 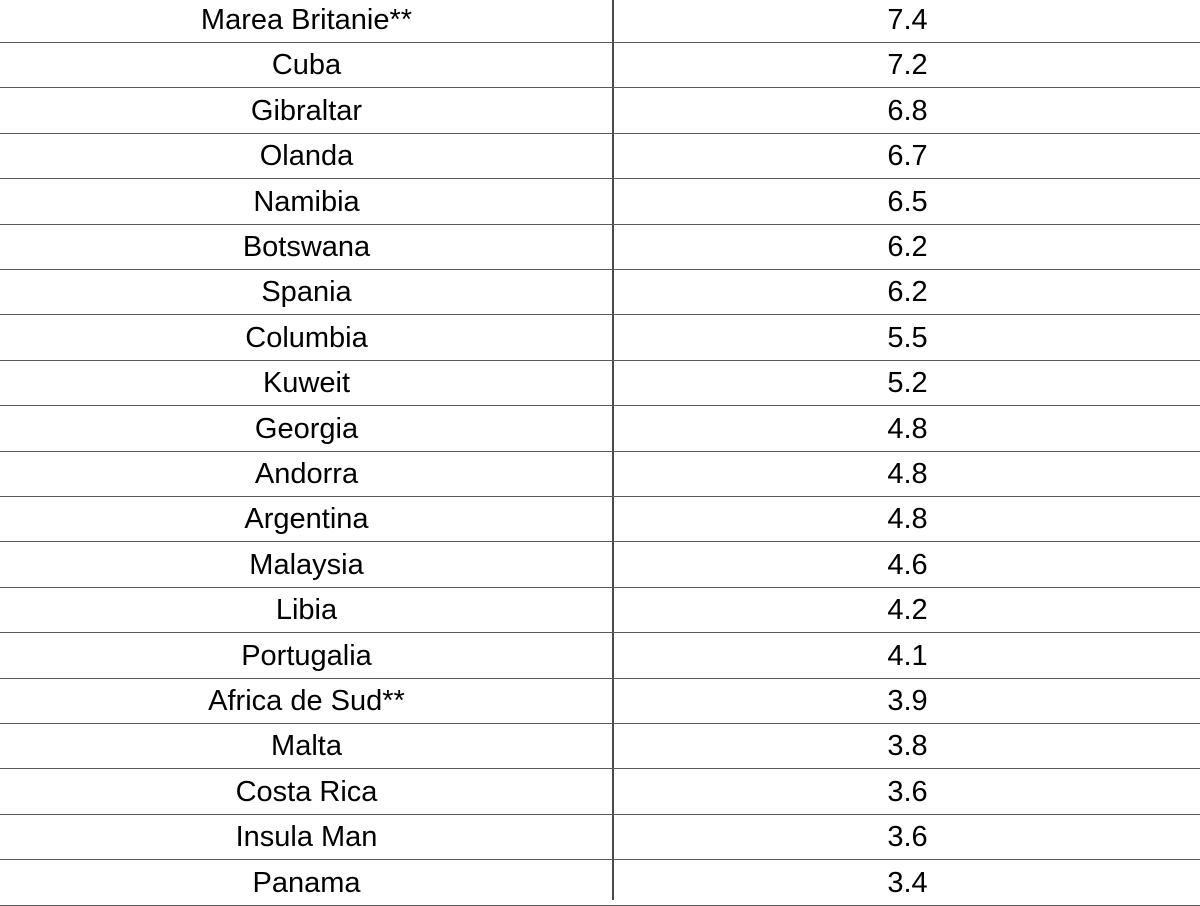 I want to click on country-cell: Olanda, so click(x=306, y=156).